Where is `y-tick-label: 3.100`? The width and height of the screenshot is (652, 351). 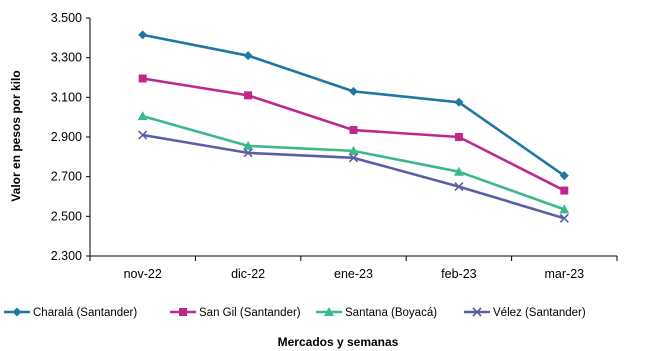
y-tick-label: 3.100 is located at coordinates (66, 97).